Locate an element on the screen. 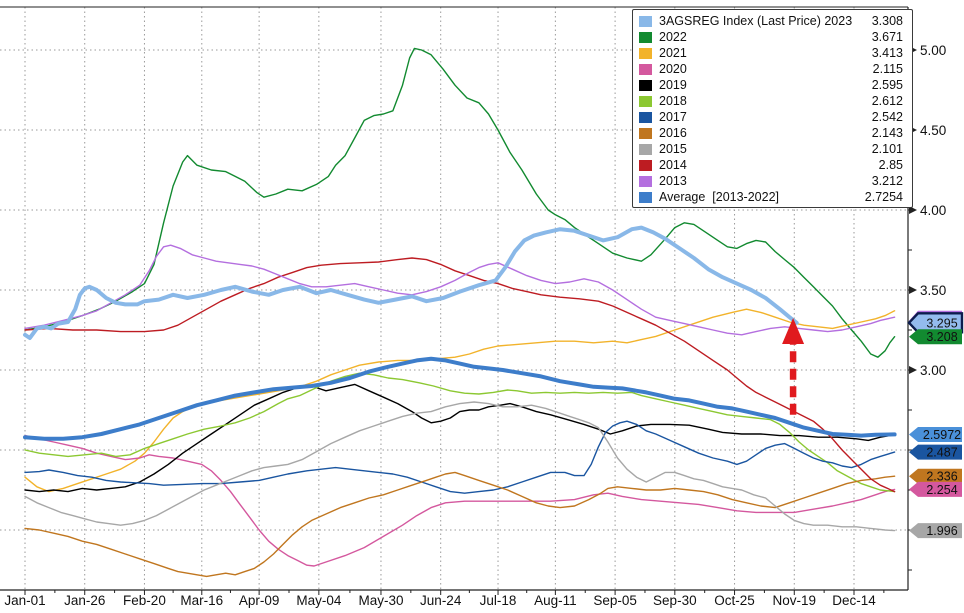 This screenshot has height=613, width=964. x-tick-label: Dec-14 is located at coordinates (854, 600).